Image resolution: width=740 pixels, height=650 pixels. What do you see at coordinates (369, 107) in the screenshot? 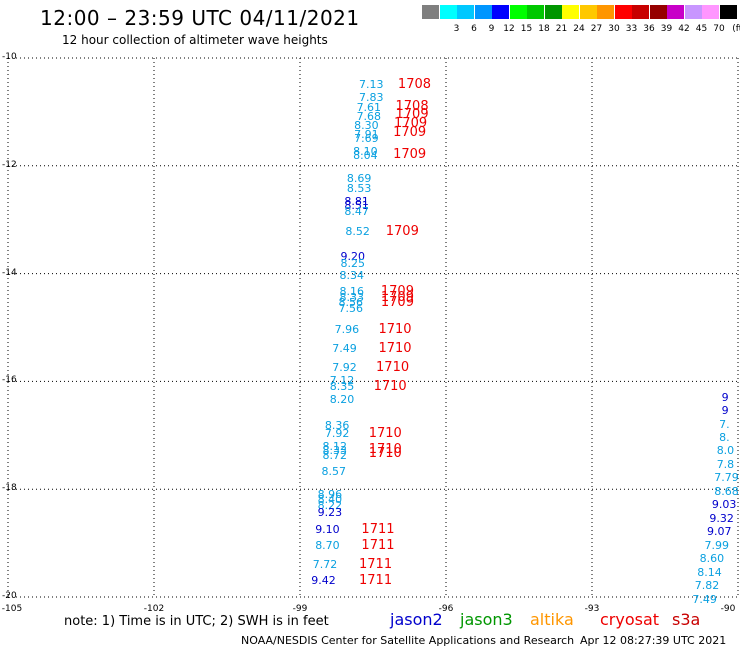
I see `swh-observation: 7.61` at bounding box center [369, 107].